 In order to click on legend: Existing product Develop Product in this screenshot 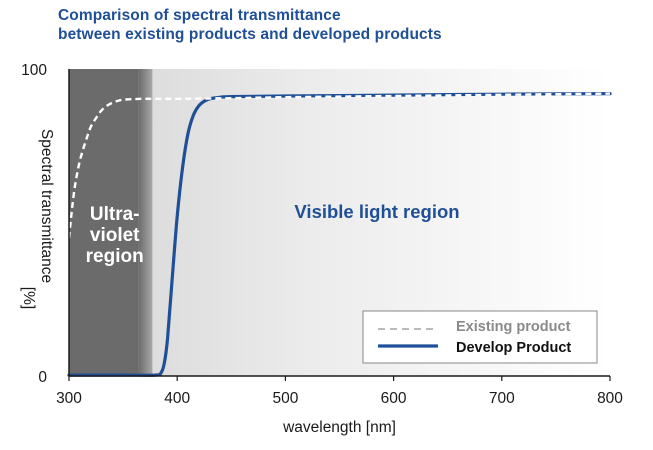, I will do `click(480, 337)`.